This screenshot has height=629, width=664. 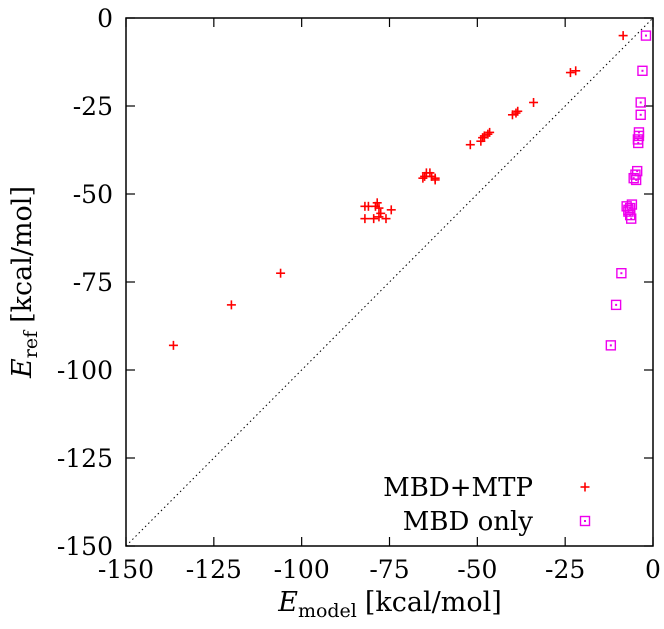 What do you see at coordinates (93, 282) in the screenshot?
I see `y-tick-label: -75` at bounding box center [93, 282].